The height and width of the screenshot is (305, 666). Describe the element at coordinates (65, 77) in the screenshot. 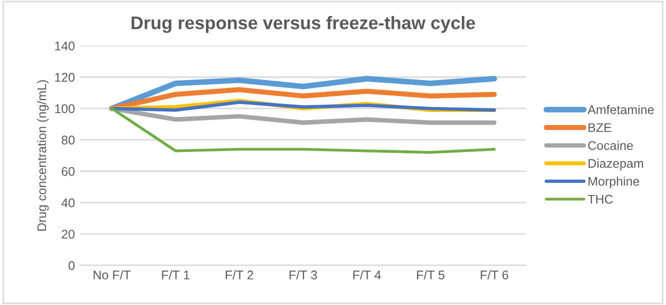

I see `y-tick-label: 120` at that location.